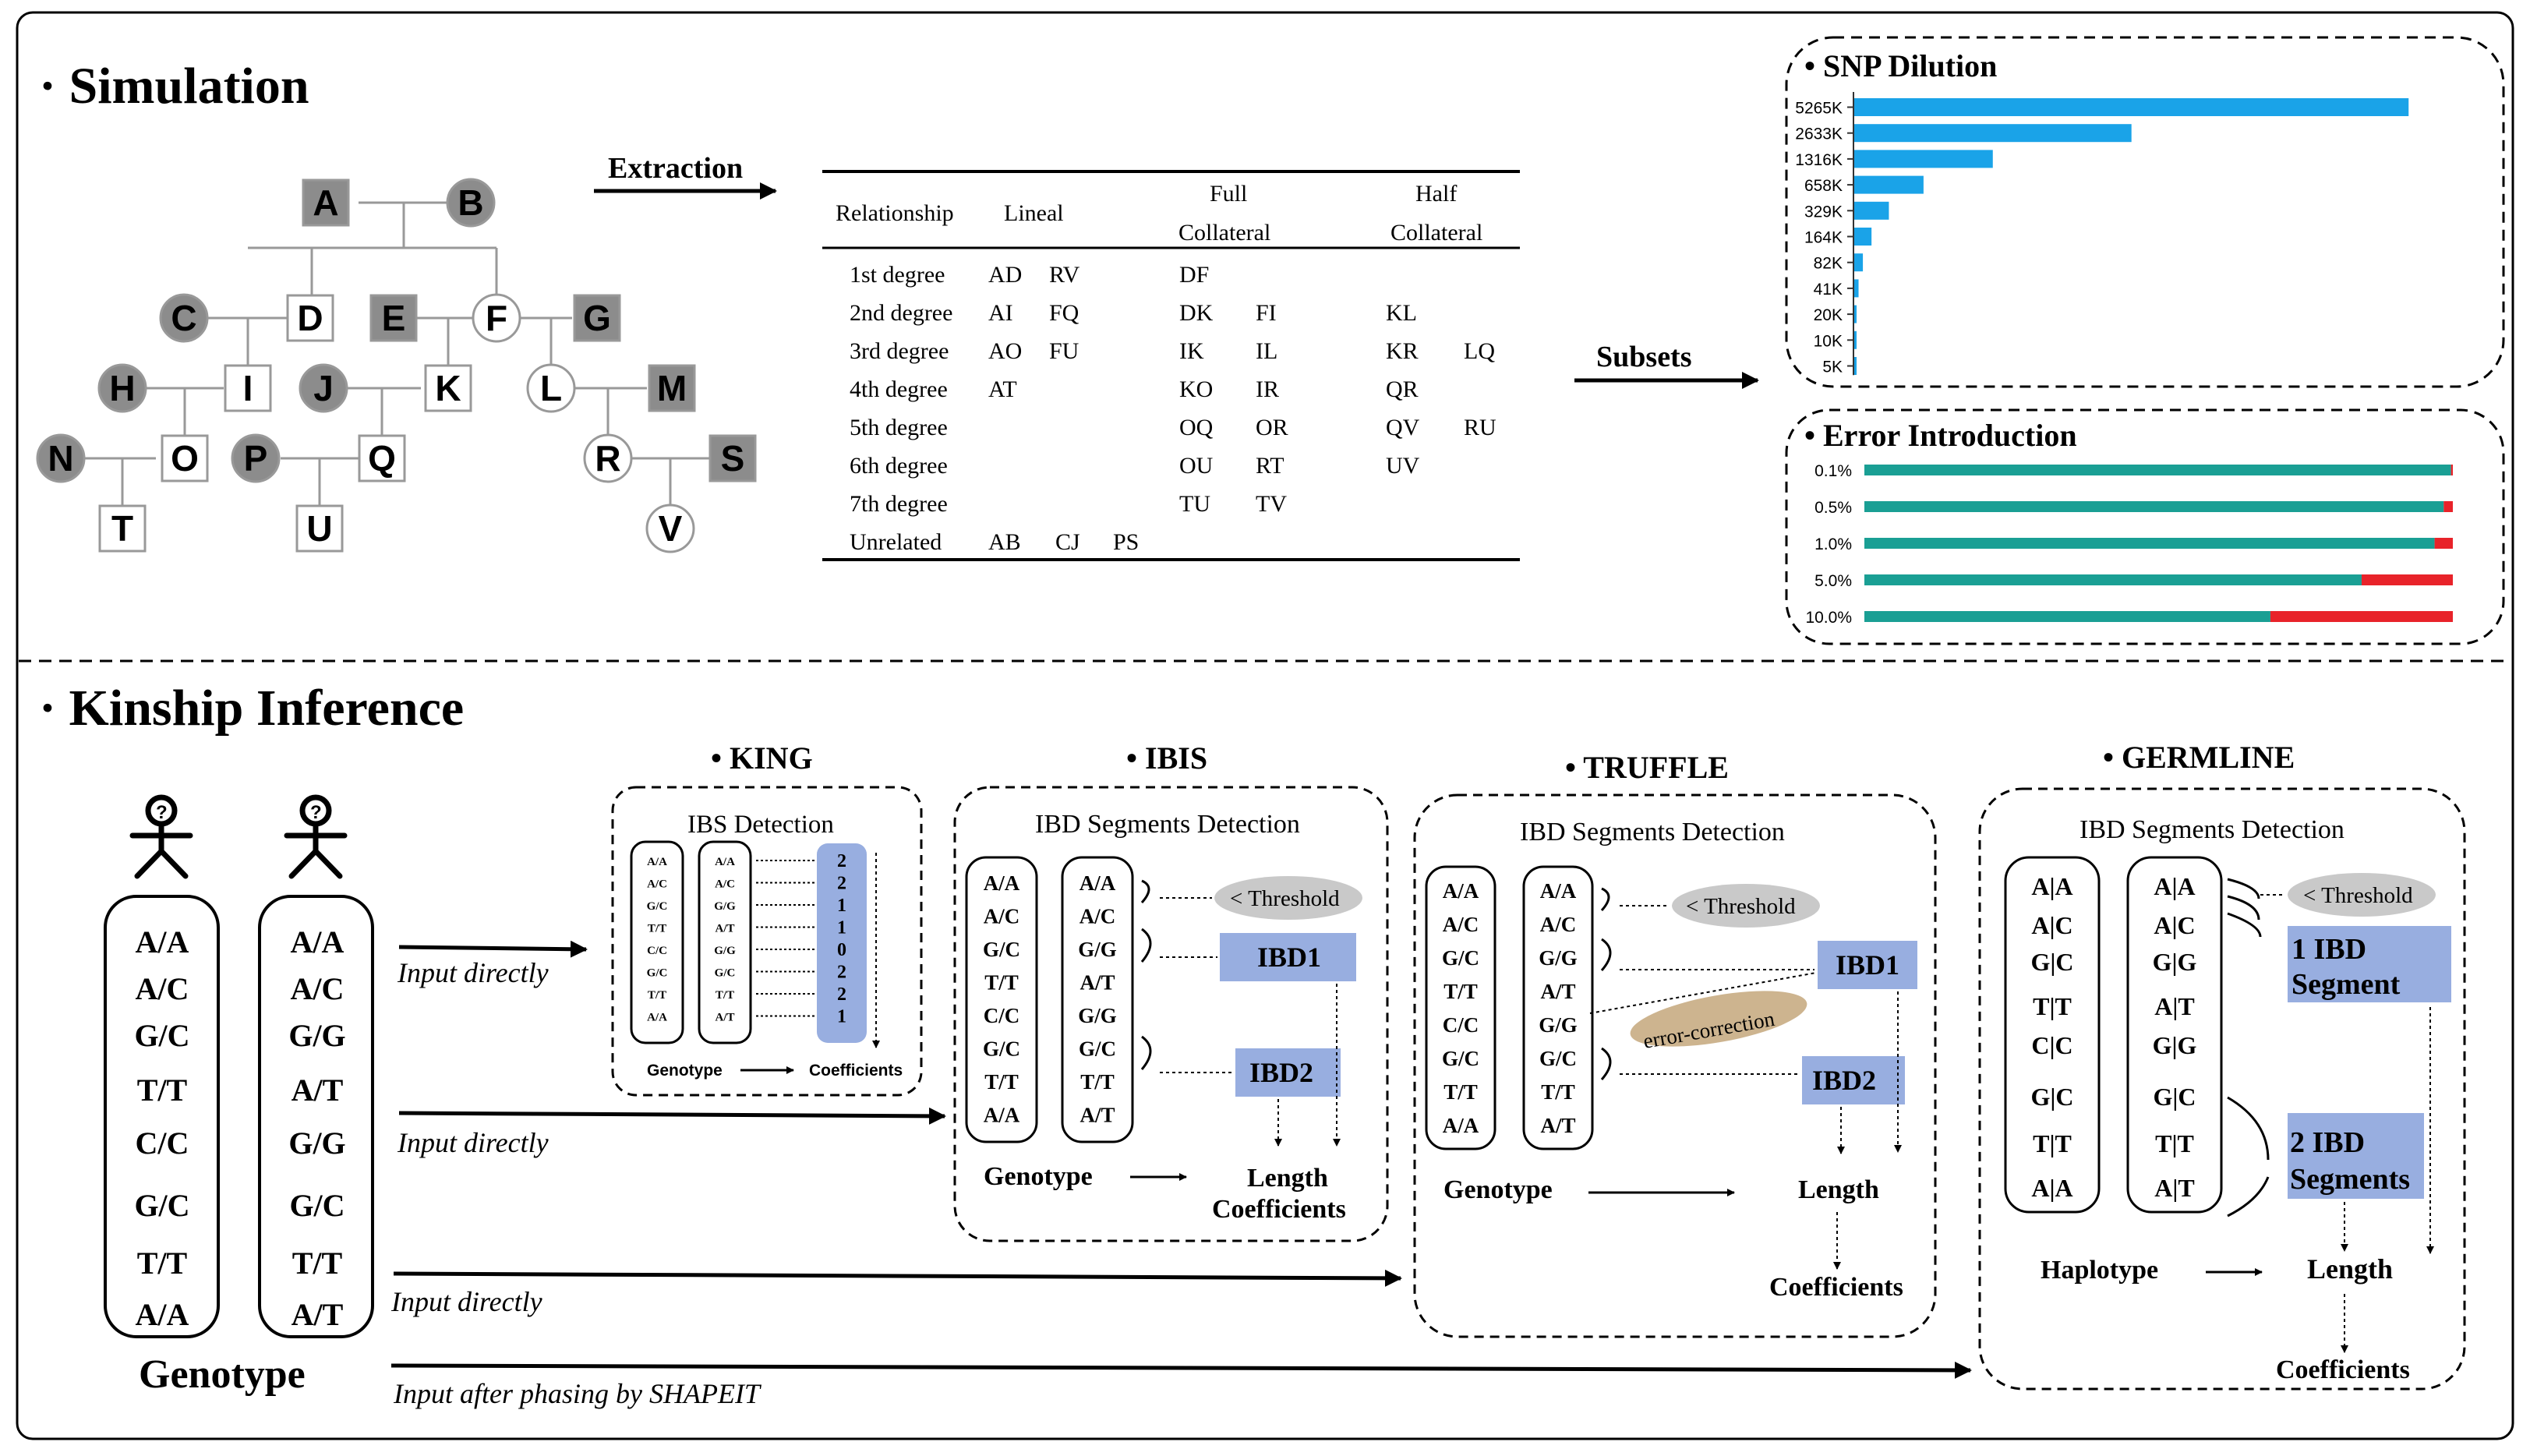 Image resolution: width=2530 pixels, height=1456 pixels. What do you see at coordinates (685, 176) in the screenshot?
I see `arrow-extraction: Extraction` at bounding box center [685, 176].